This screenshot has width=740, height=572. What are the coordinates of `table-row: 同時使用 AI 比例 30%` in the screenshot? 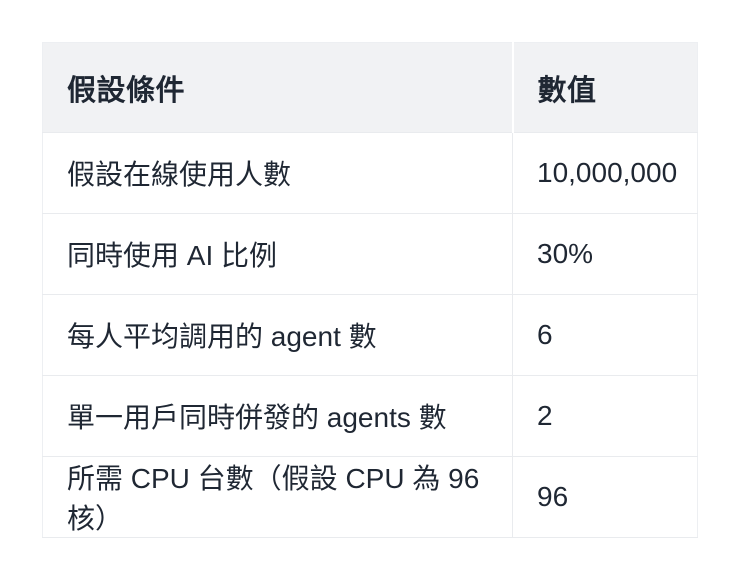 It's located at (370, 254).